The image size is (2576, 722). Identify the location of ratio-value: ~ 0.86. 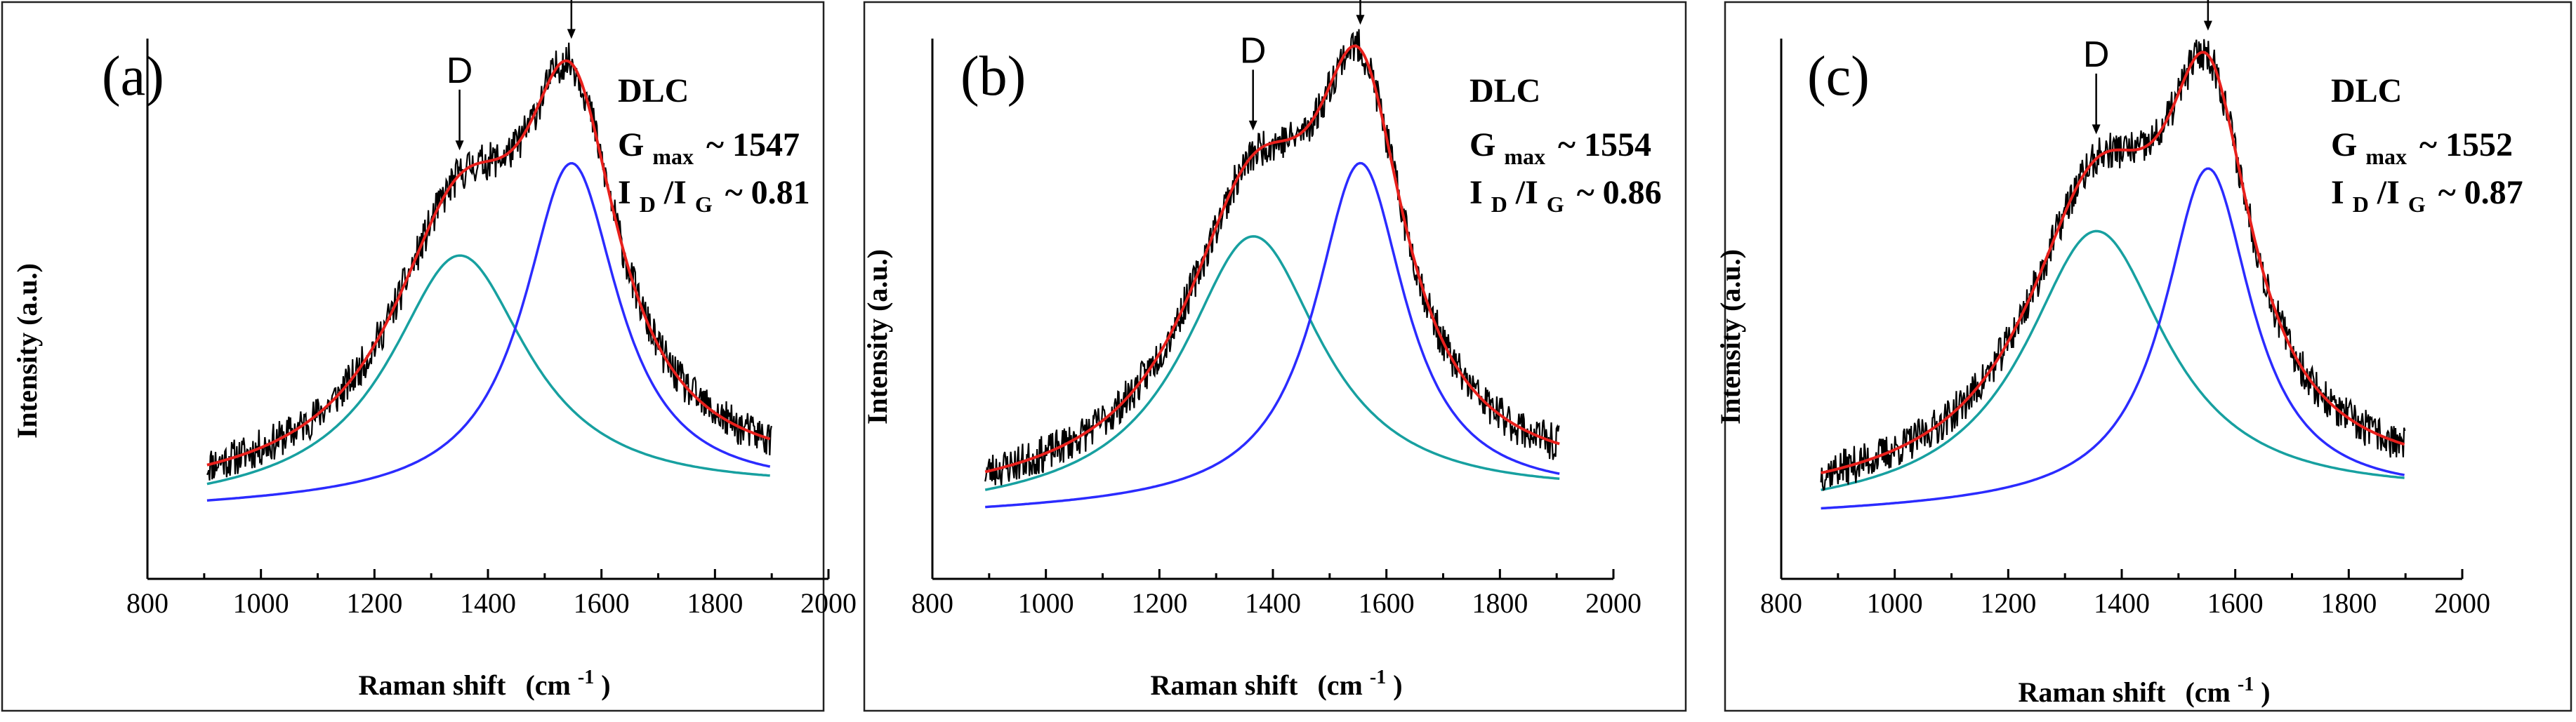
(1619, 193).